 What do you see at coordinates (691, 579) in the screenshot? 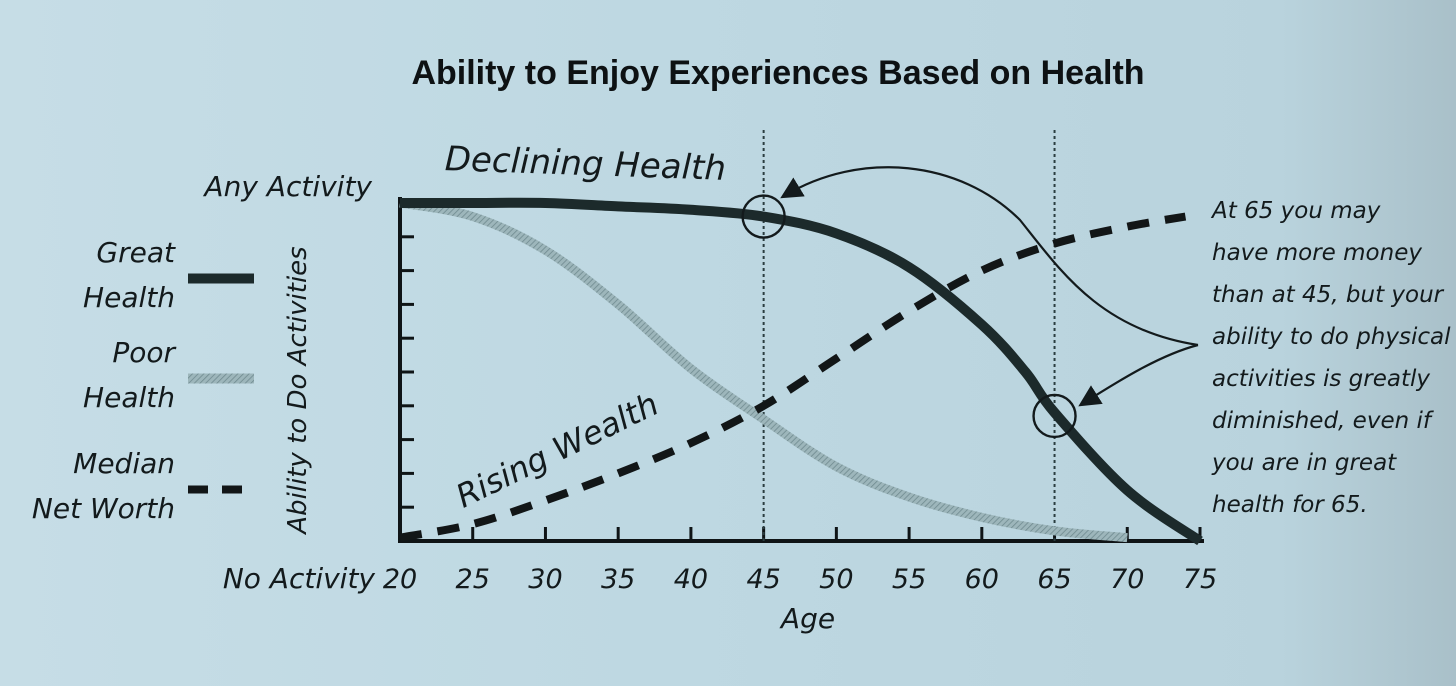
I see `x-tick-label-40: 40` at bounding box center [691, 579].